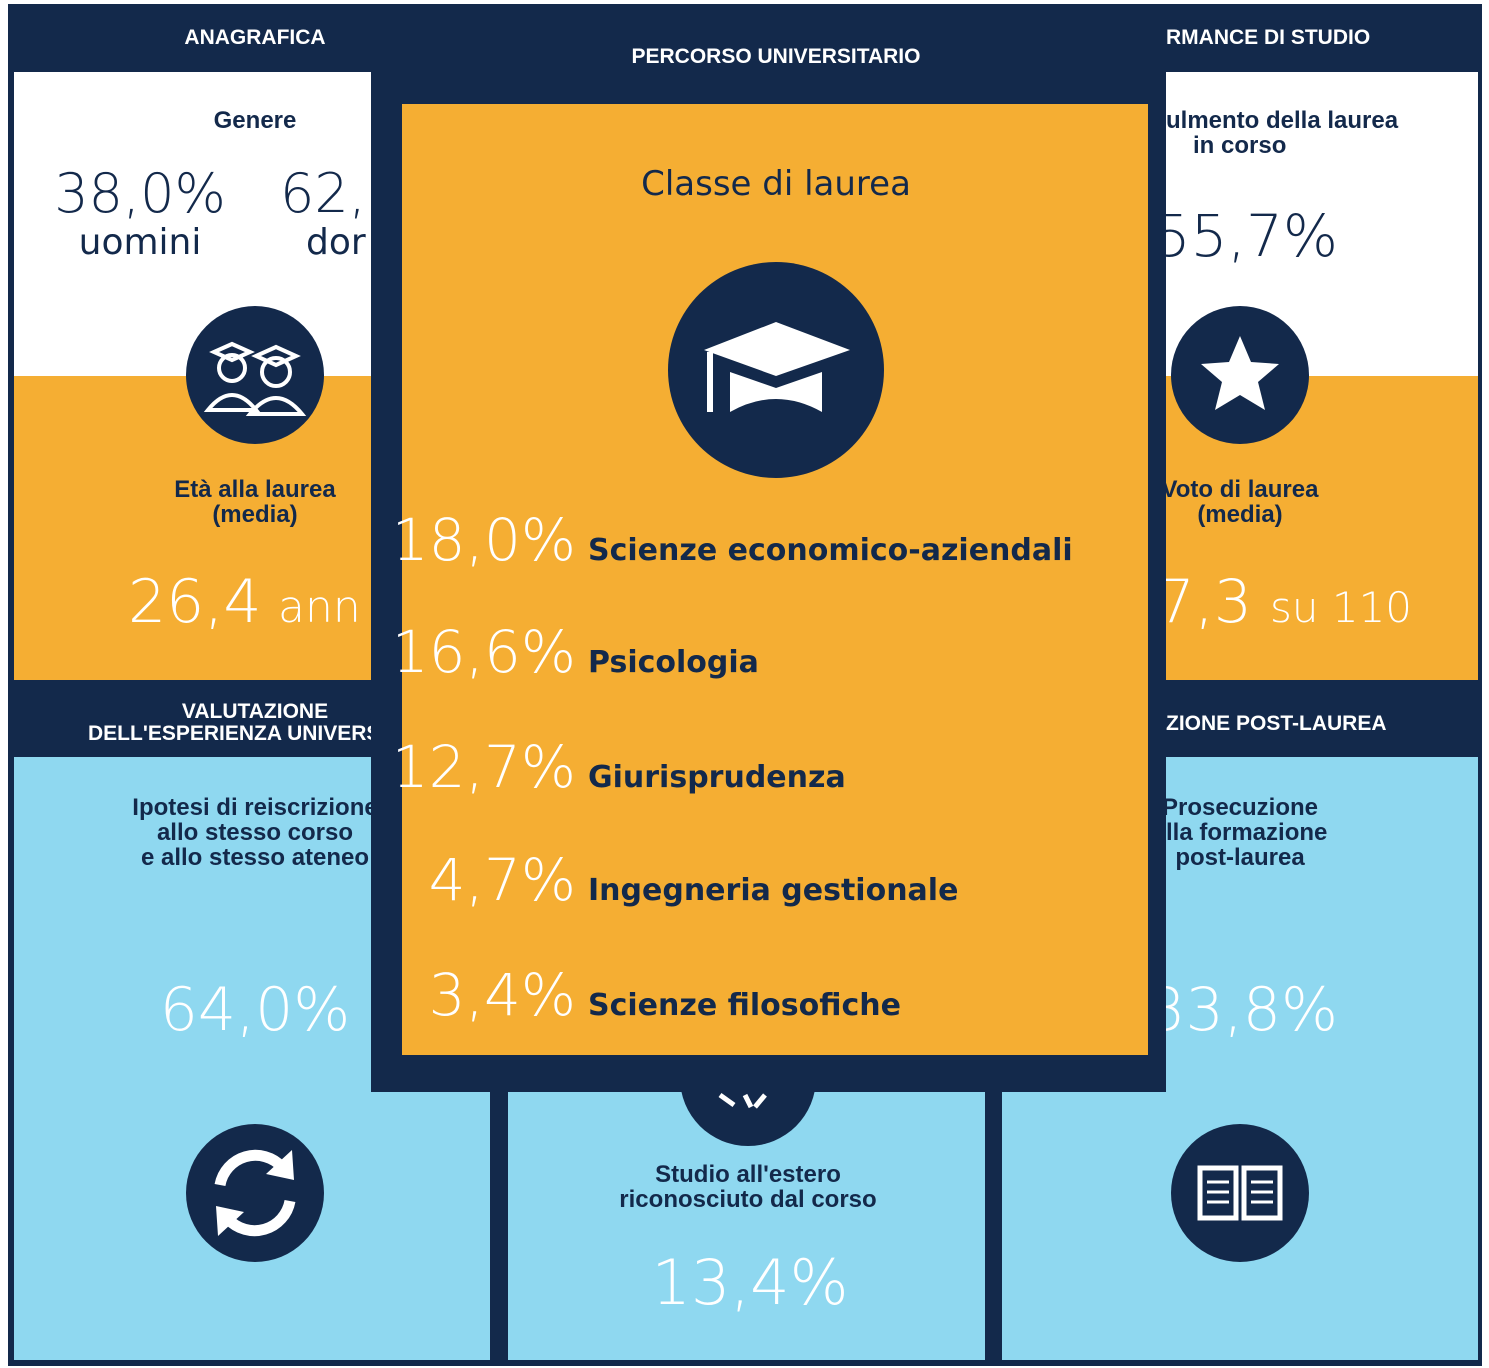  Describe the element at coordinates (1282, 120) in the screenshot. I see `label: ulmento della laurea` at that location.